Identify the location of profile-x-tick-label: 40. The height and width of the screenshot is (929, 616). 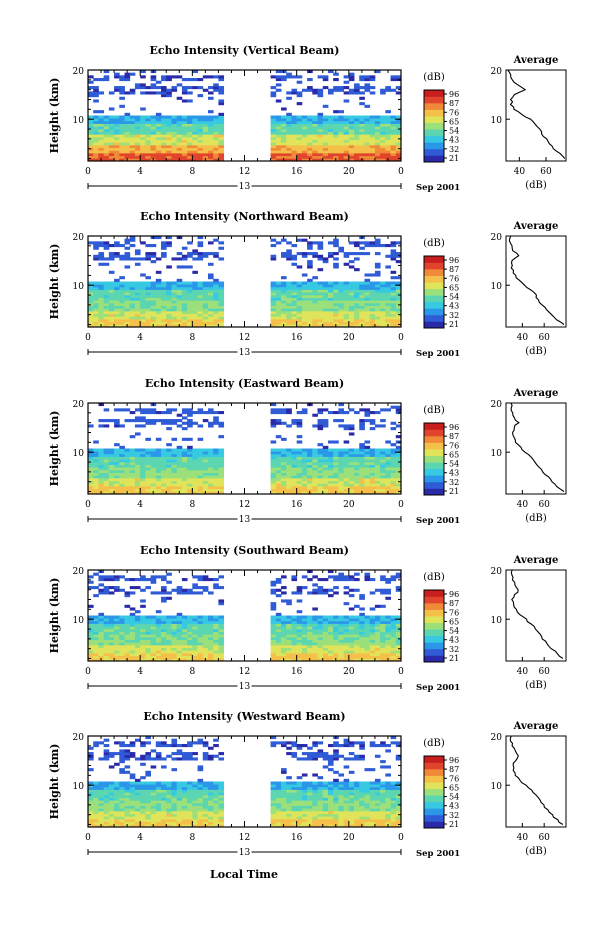
(523, 338).